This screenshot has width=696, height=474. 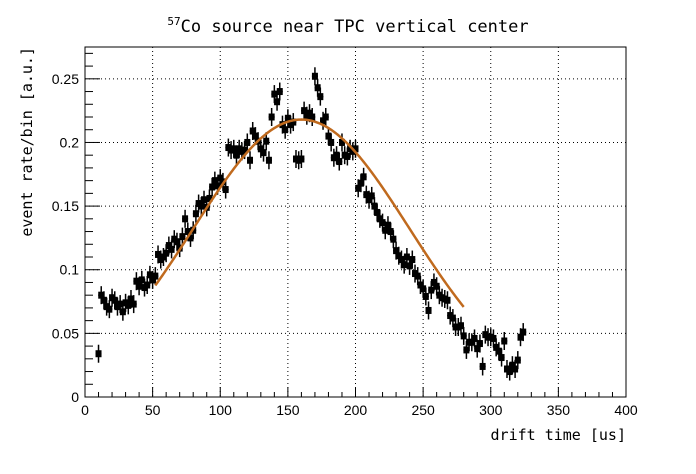 What do you see at coordinates (85, 410) in the screenshot?
I see `x-tick-label: 0` at bounding box center [85, 410].